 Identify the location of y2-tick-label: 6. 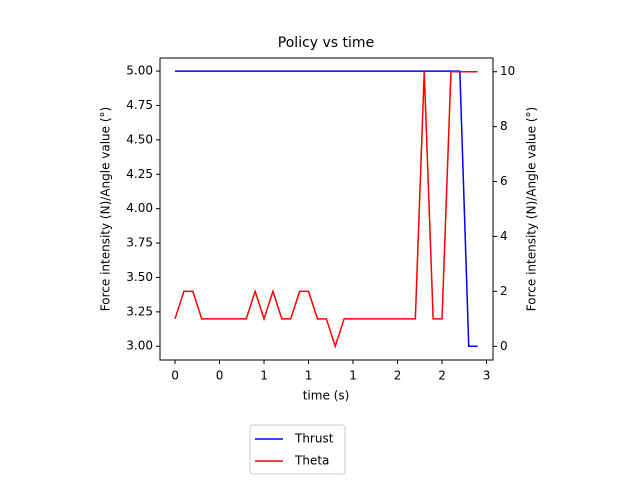
(504, 181).